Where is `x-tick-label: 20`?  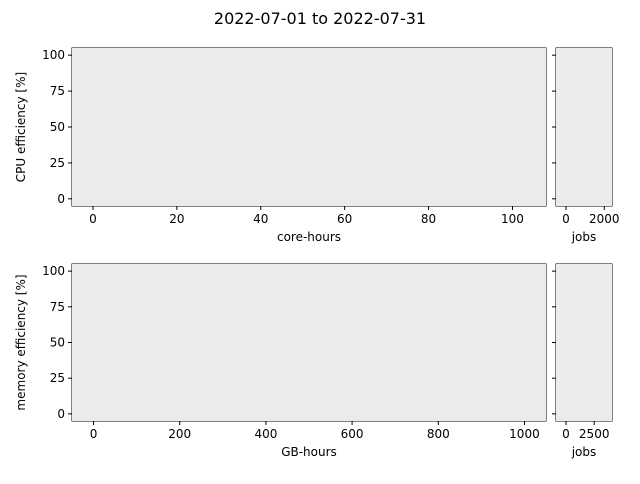 x-tick-label: 20 is located at coordinates (176, 219).